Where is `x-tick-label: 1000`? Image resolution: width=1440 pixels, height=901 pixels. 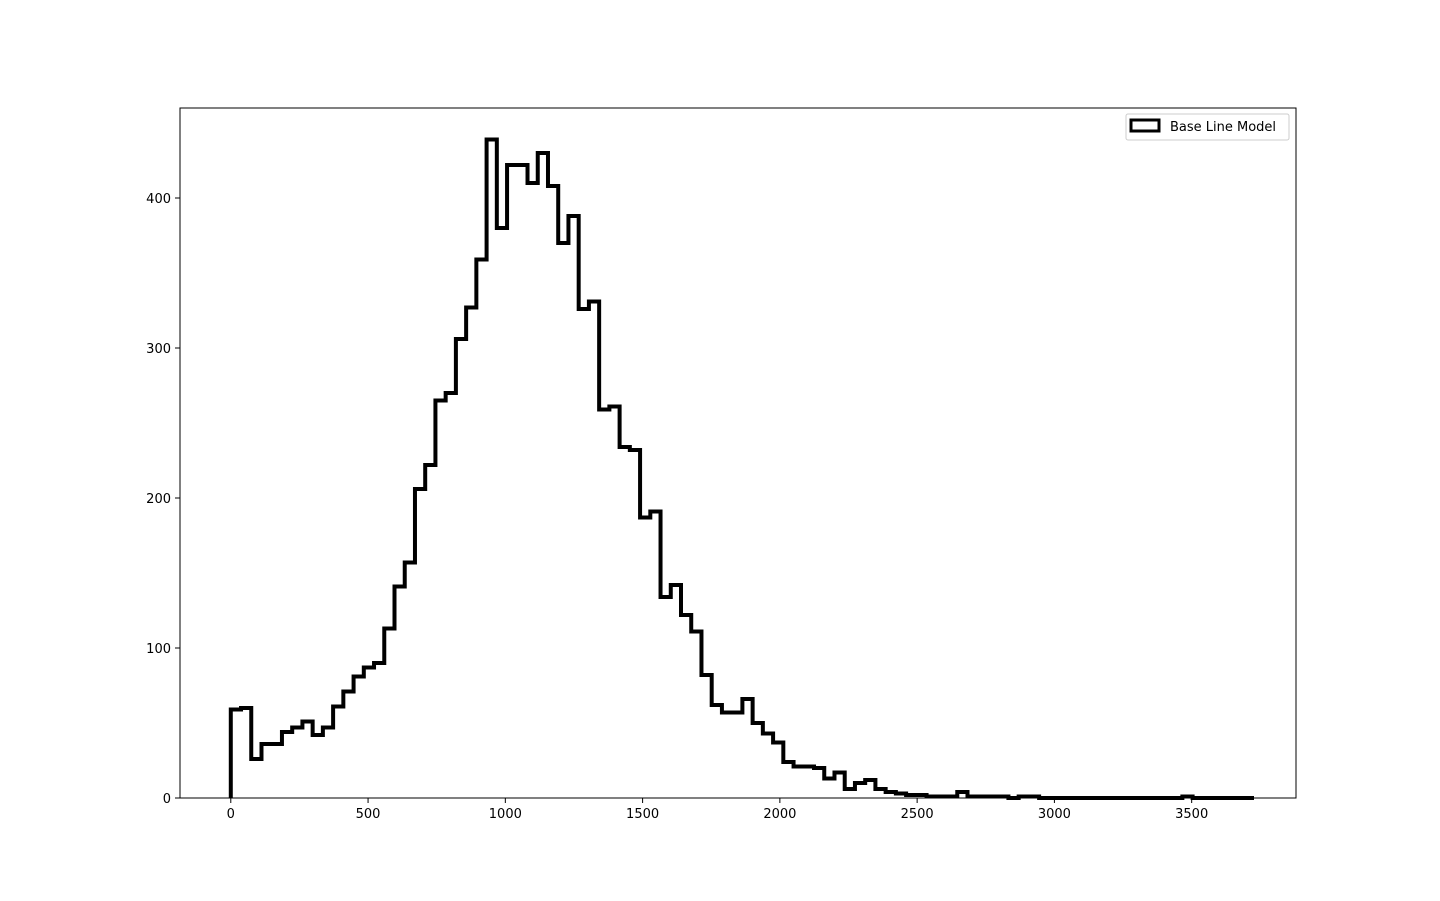
x-tick-label: 1000 is located at coordinates (505, 814).